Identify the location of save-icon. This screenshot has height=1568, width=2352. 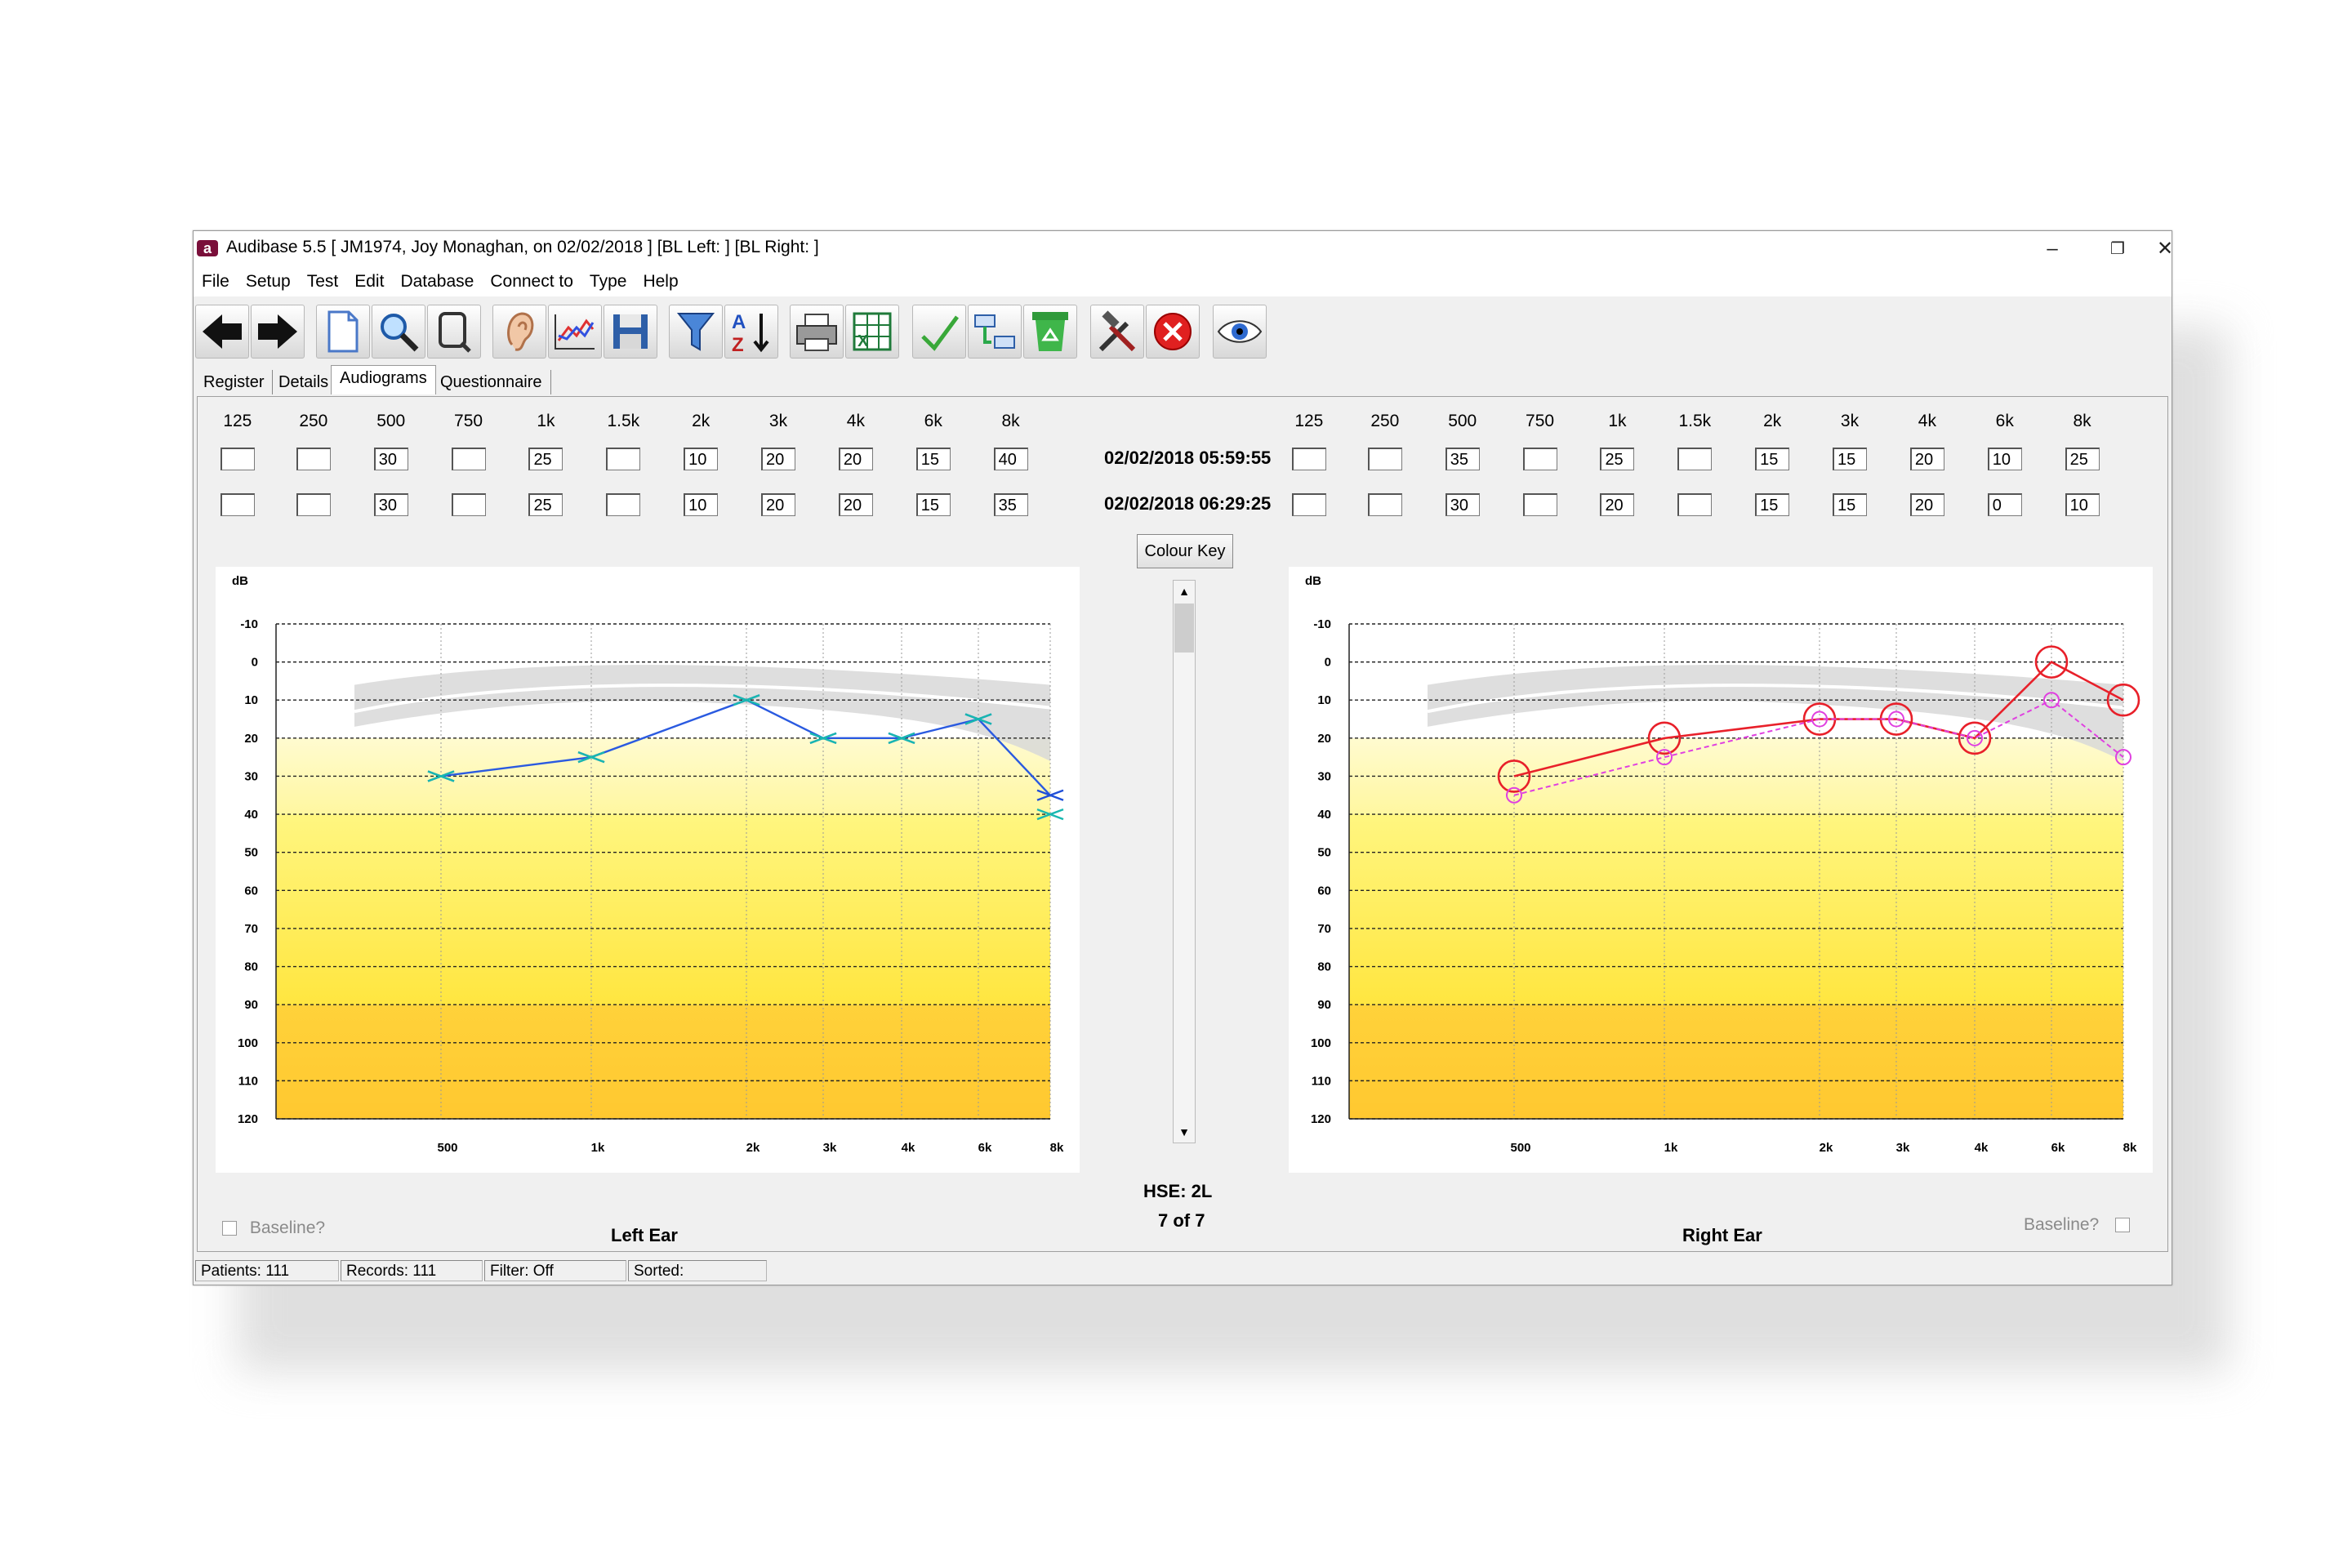
(630, 332).